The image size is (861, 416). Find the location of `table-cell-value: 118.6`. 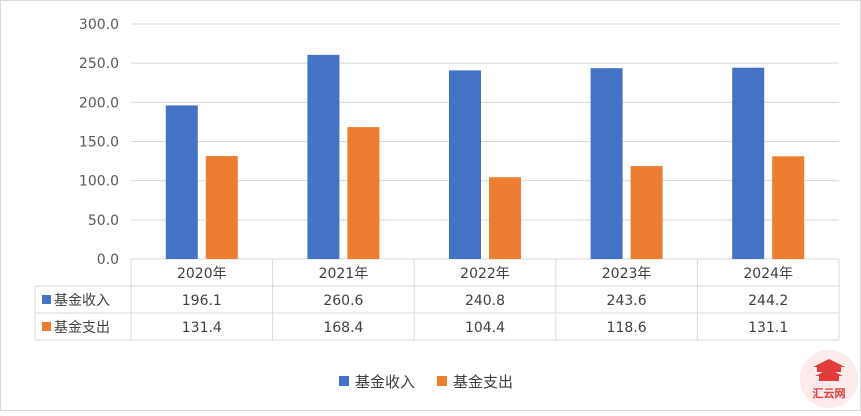

table-cell-value: 118.6 is located at coordinates (627, 328).